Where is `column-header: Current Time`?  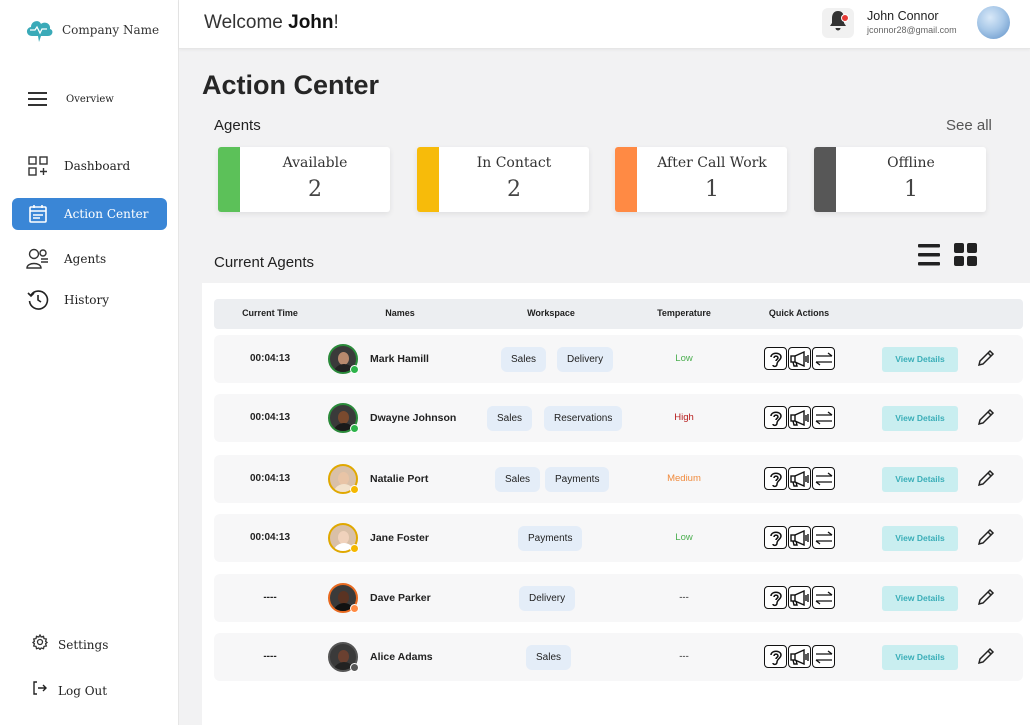 column-header: Current Time is located at coordinates (270, 313).